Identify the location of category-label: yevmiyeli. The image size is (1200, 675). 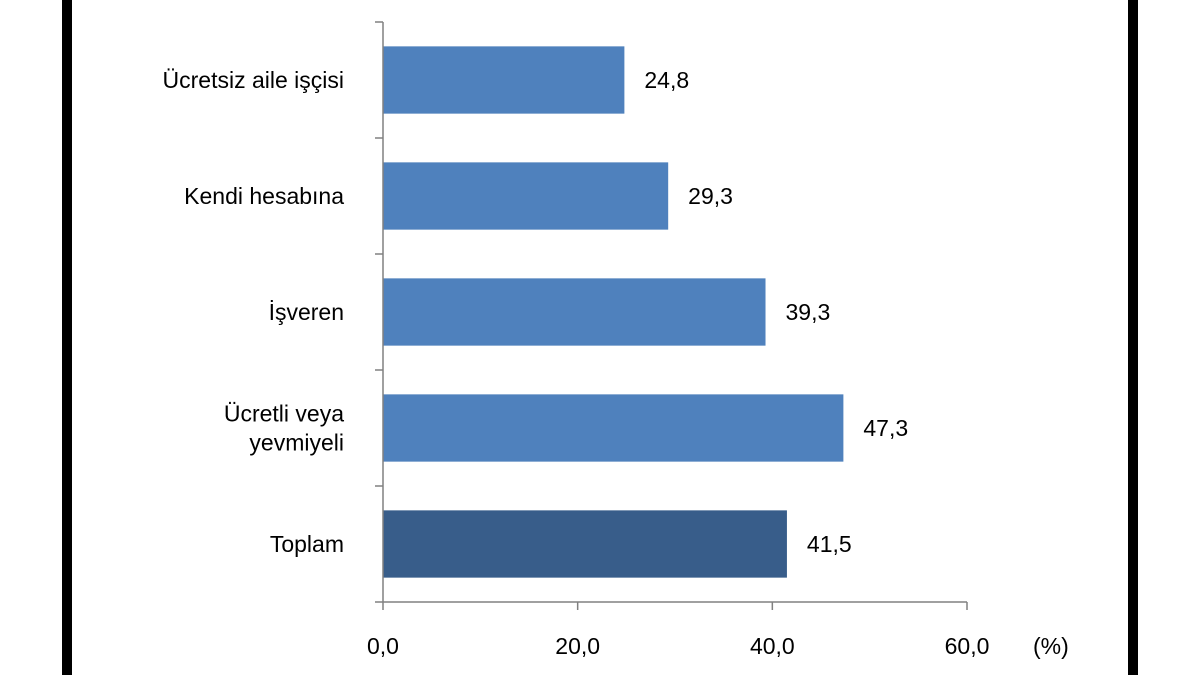
(296, 443).